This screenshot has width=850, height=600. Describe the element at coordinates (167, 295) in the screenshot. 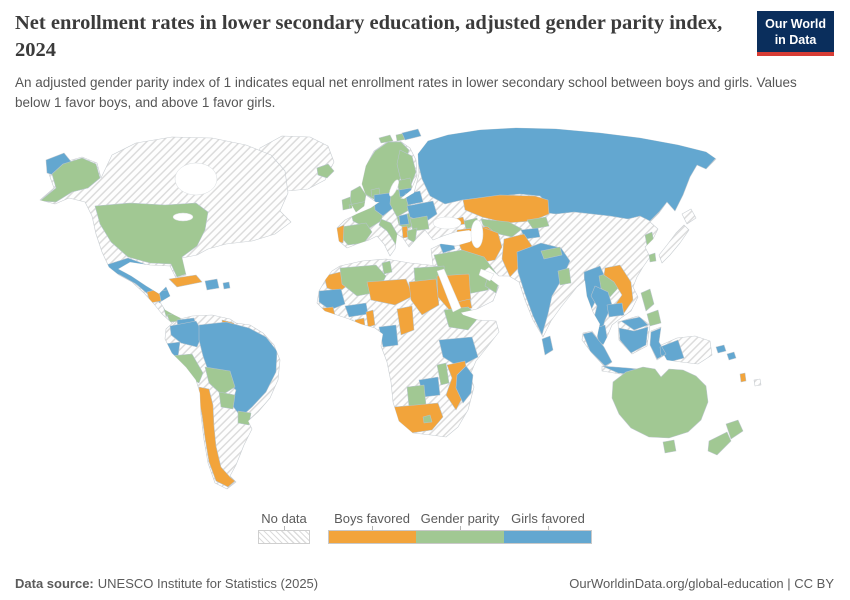

I see `country-honduras` at that location.